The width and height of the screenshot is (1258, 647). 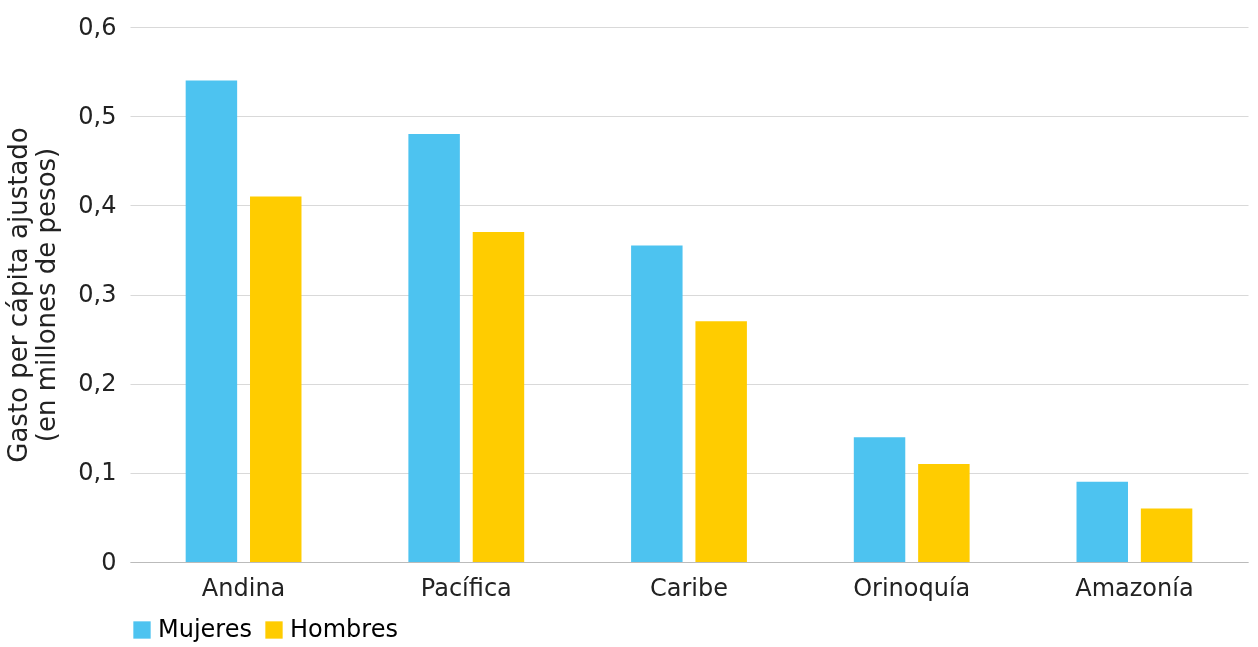 I want to click on x-tick-label: Orinoquía, so click(x=912, y=587).